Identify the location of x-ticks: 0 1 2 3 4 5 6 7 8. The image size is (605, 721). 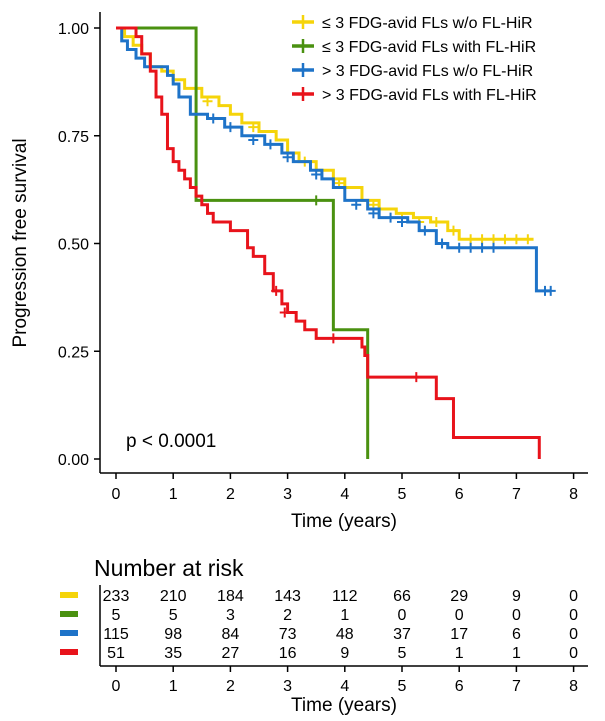
(345, 488).